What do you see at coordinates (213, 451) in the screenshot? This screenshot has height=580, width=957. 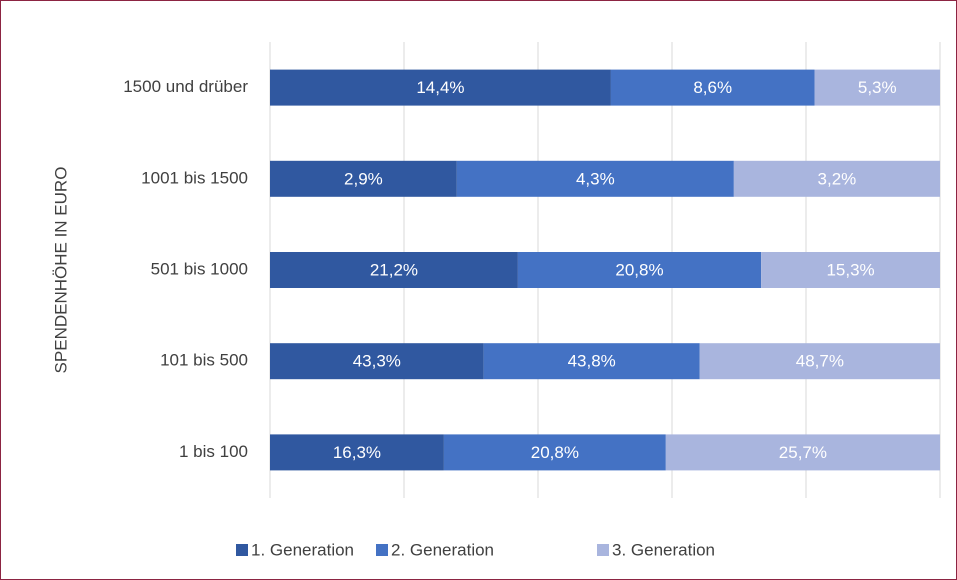 I see `y-tick-label: 1 bis 100` at bounding box center [213, 451].